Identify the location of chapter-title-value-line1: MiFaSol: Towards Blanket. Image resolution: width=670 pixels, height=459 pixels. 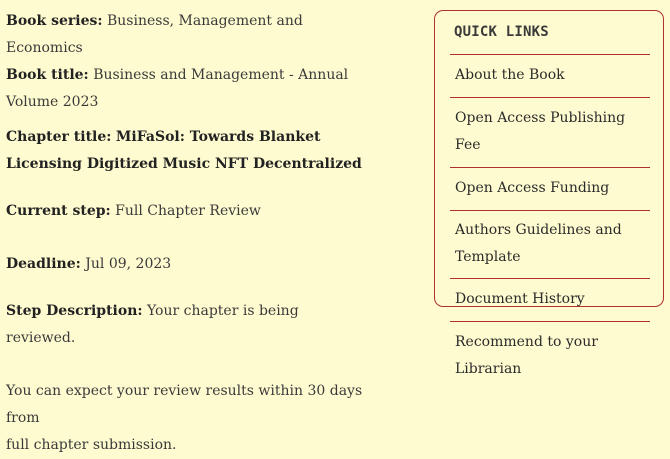
(218, 137).